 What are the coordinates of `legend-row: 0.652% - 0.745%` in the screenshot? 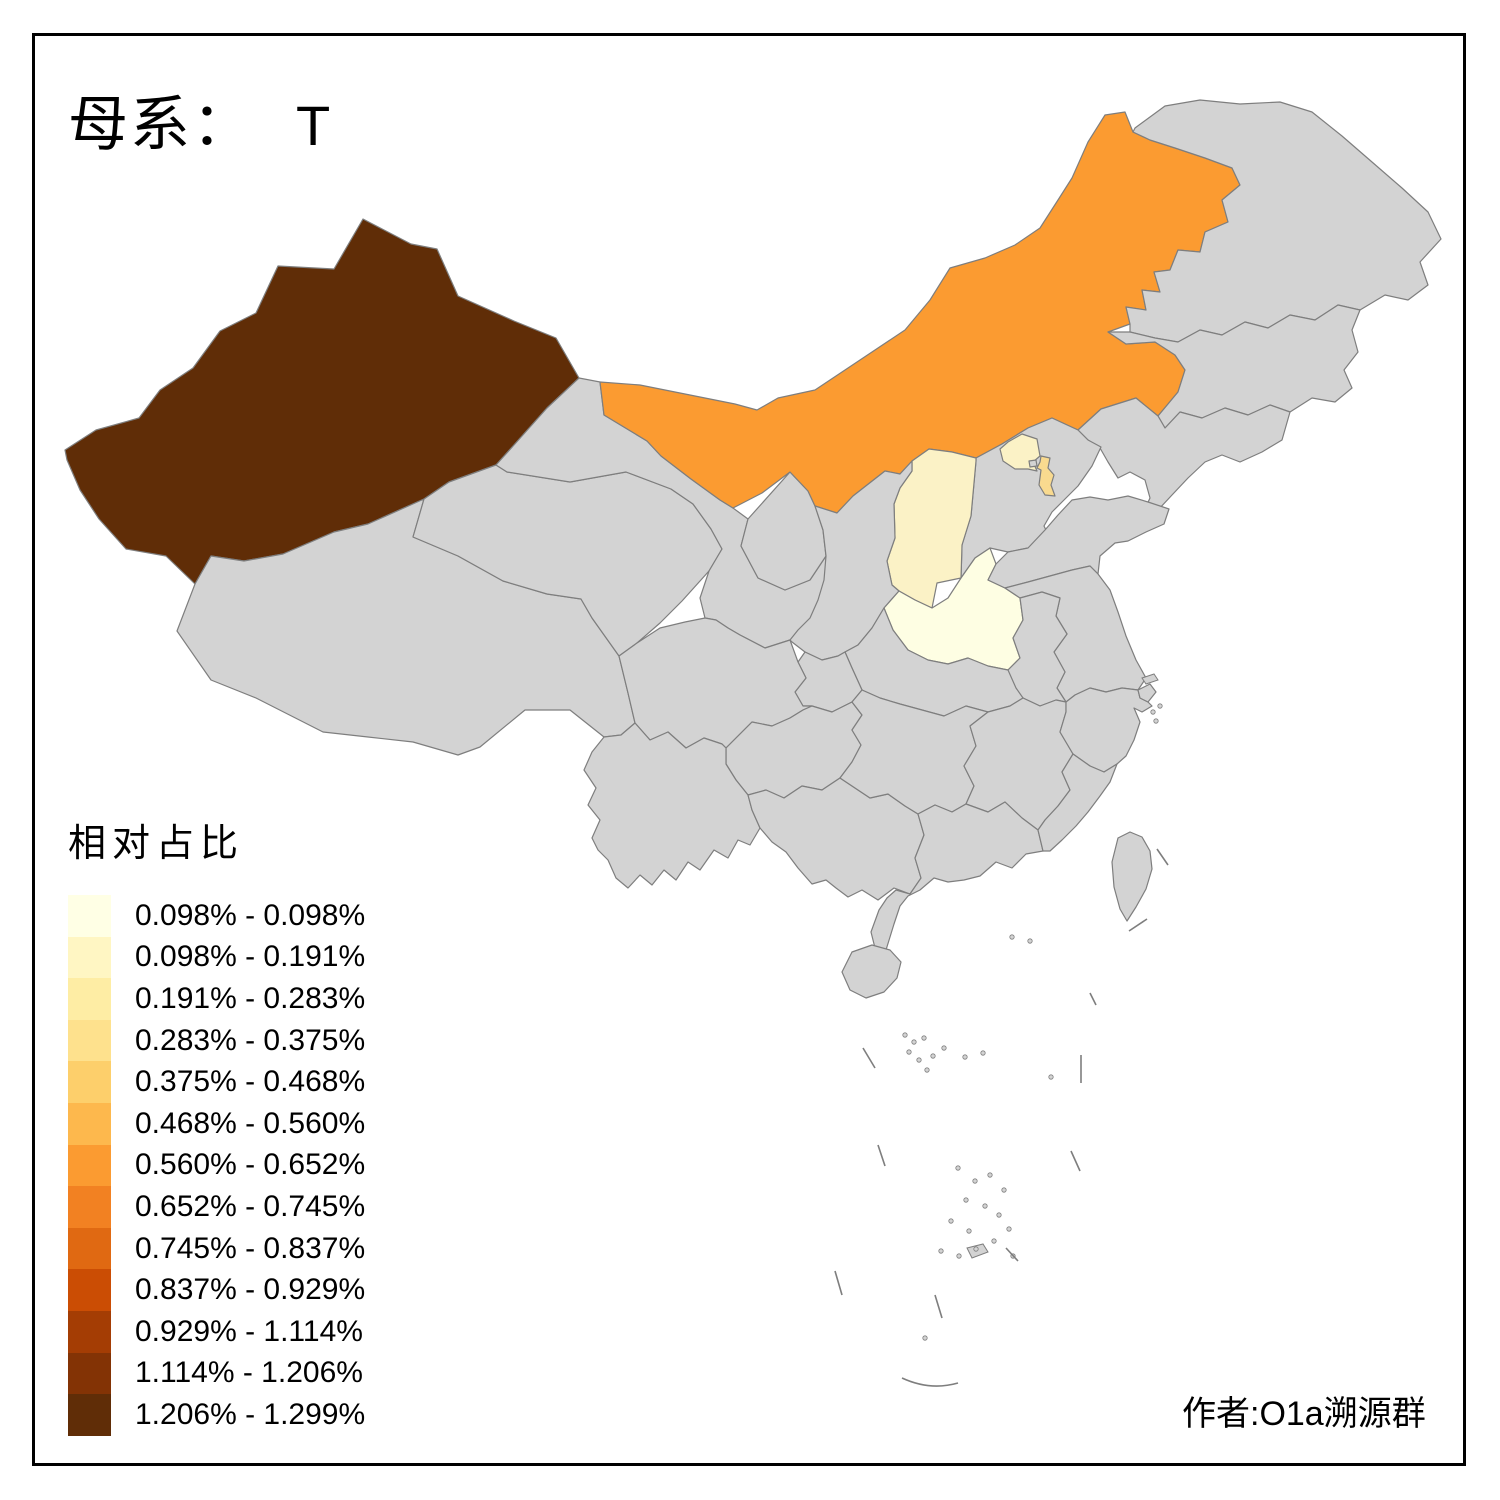 It's located at (216, 1207).